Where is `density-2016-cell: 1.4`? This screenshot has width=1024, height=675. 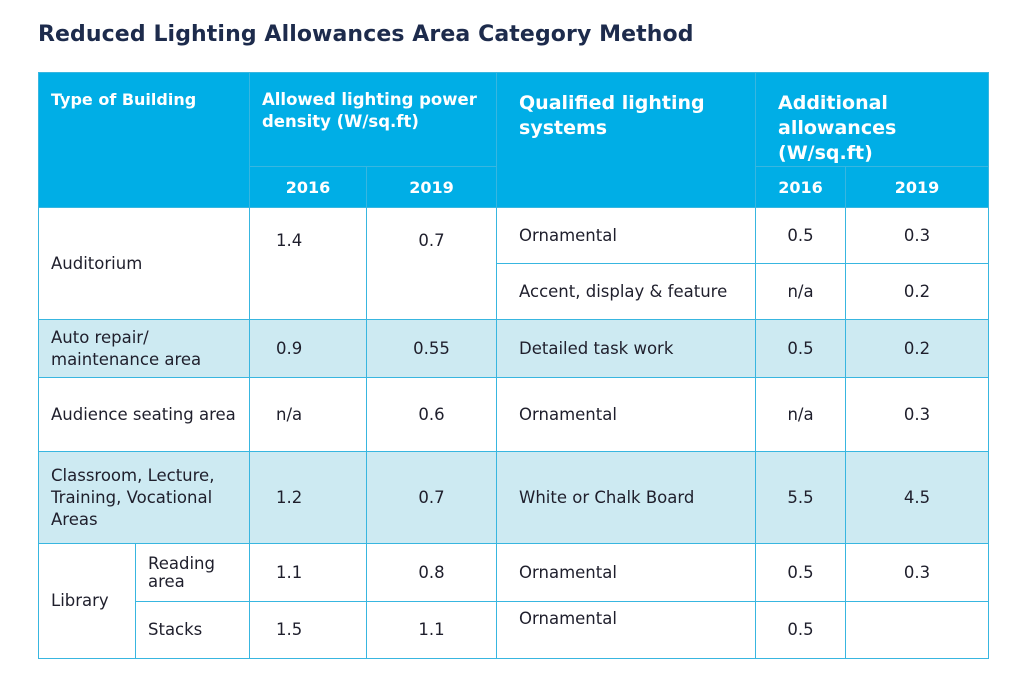 density-2016-cell: 1.4 is located at coordinates (308, 264).